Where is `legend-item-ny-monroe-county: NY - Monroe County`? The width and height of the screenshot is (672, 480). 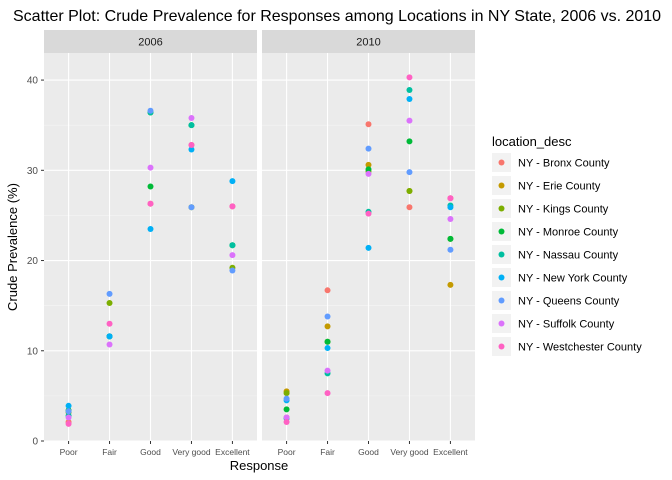 legend-item-ny-monroe-county: NY - Monroe County is located at coordinates (555, 231).